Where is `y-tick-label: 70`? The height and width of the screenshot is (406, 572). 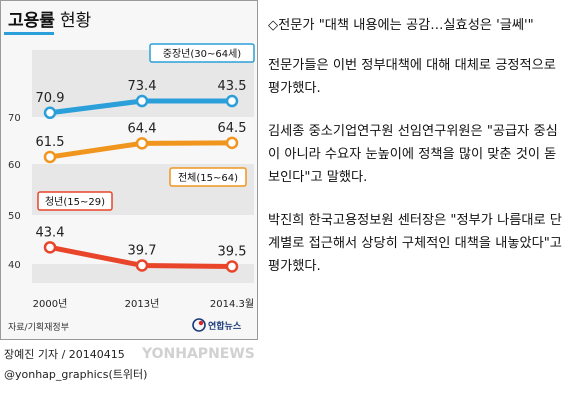
y-tick-label: 70 is located at coordinates (14, 118).